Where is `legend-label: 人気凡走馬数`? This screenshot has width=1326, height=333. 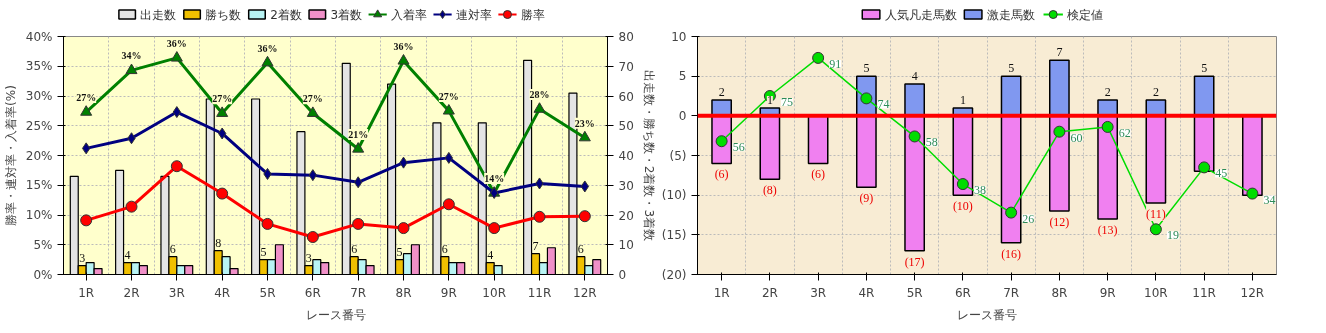
legend-label: 人気凡走馬数 is located at coordinates (921, 14).